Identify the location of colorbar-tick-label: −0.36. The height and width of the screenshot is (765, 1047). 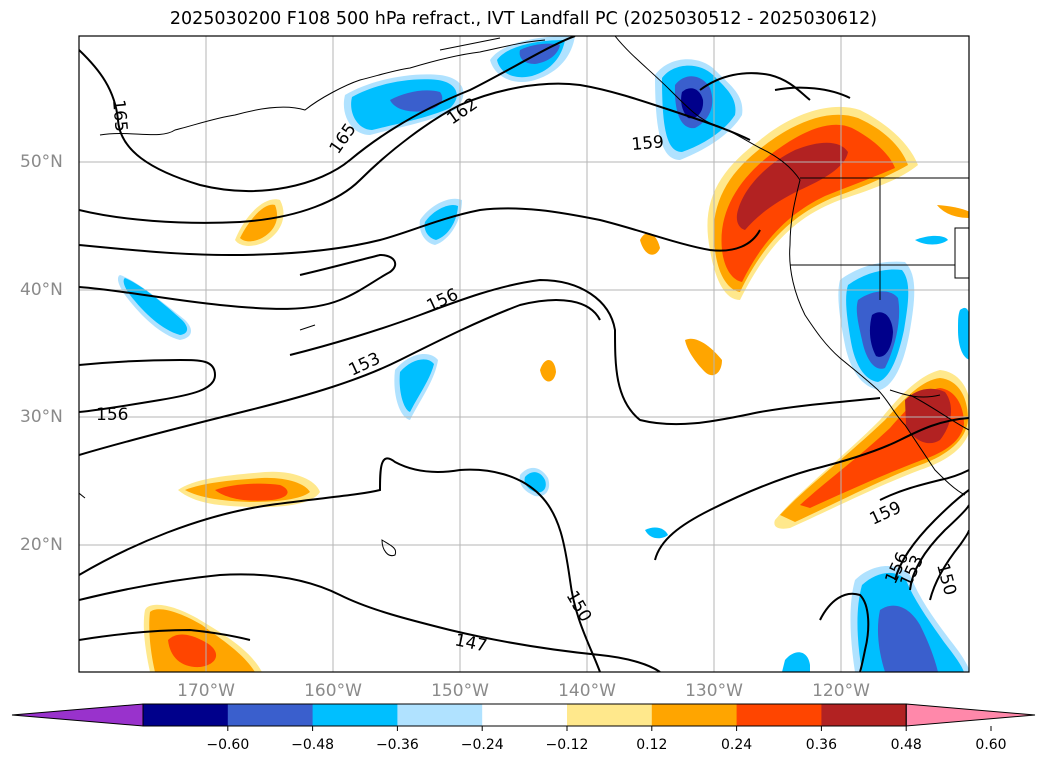
(397, 745).